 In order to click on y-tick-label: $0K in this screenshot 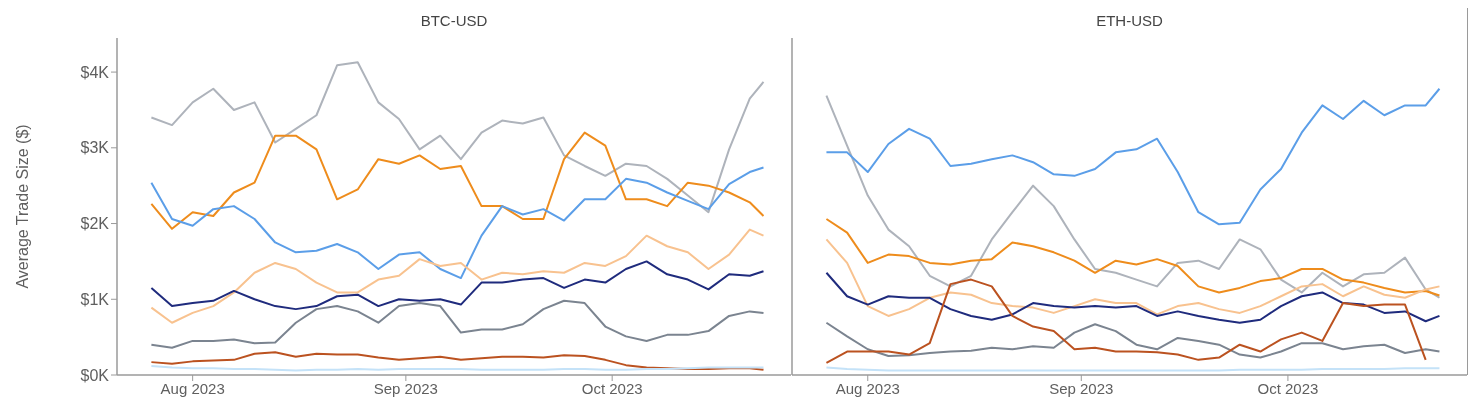, I will do `click(95, 375)`.